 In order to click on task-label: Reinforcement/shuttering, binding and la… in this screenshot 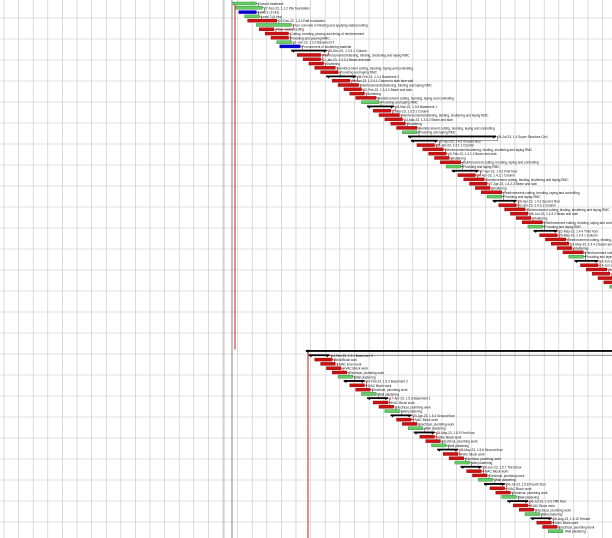, I will do `click(397, 86)`.